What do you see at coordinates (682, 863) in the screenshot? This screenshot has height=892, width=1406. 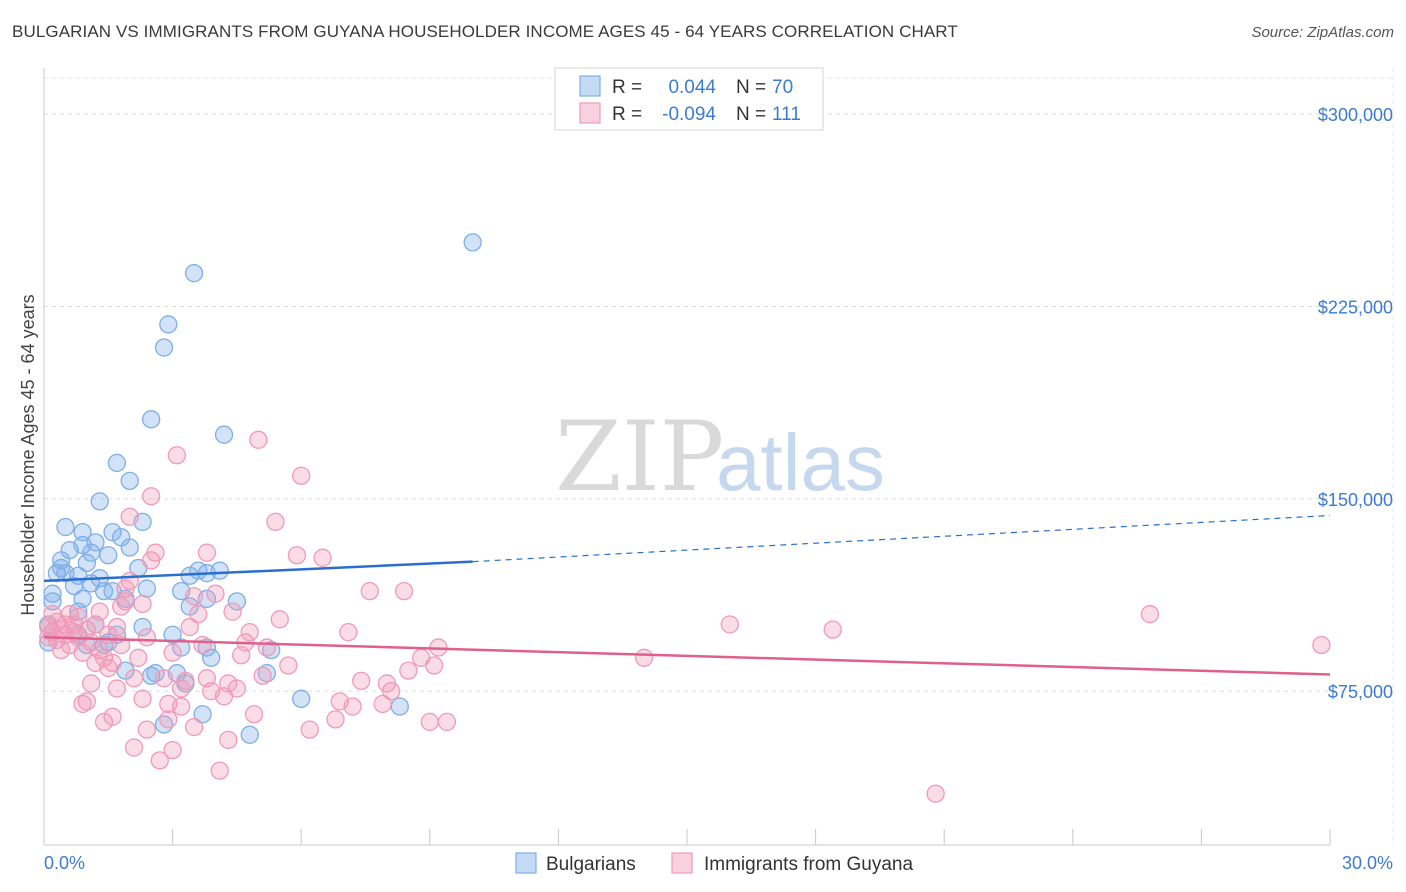 I see `legend-item-guyana-swatch` at bounding box center [682, 863].